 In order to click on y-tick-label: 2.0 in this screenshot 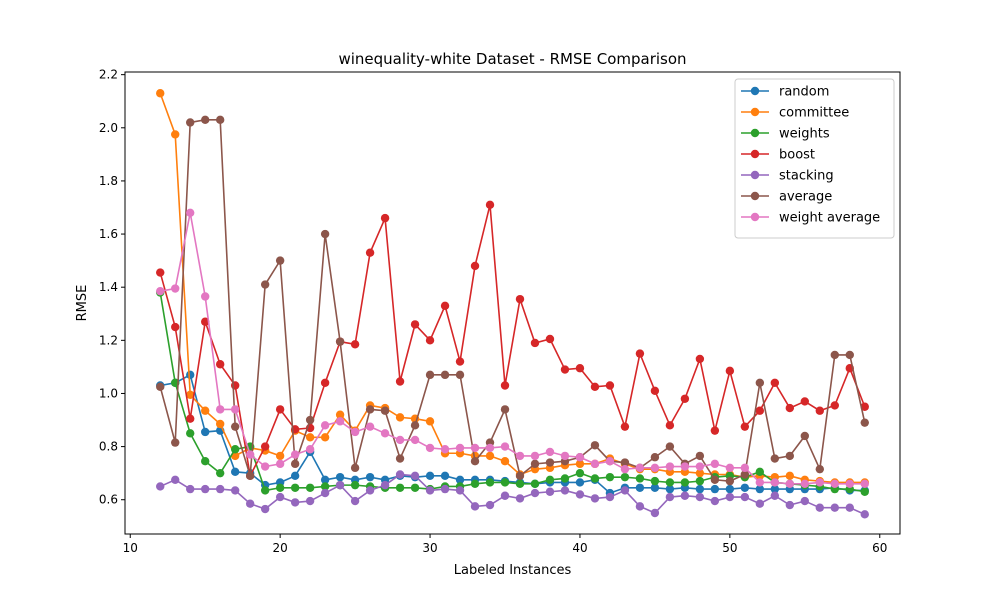, I will do `click(108, 128)`.